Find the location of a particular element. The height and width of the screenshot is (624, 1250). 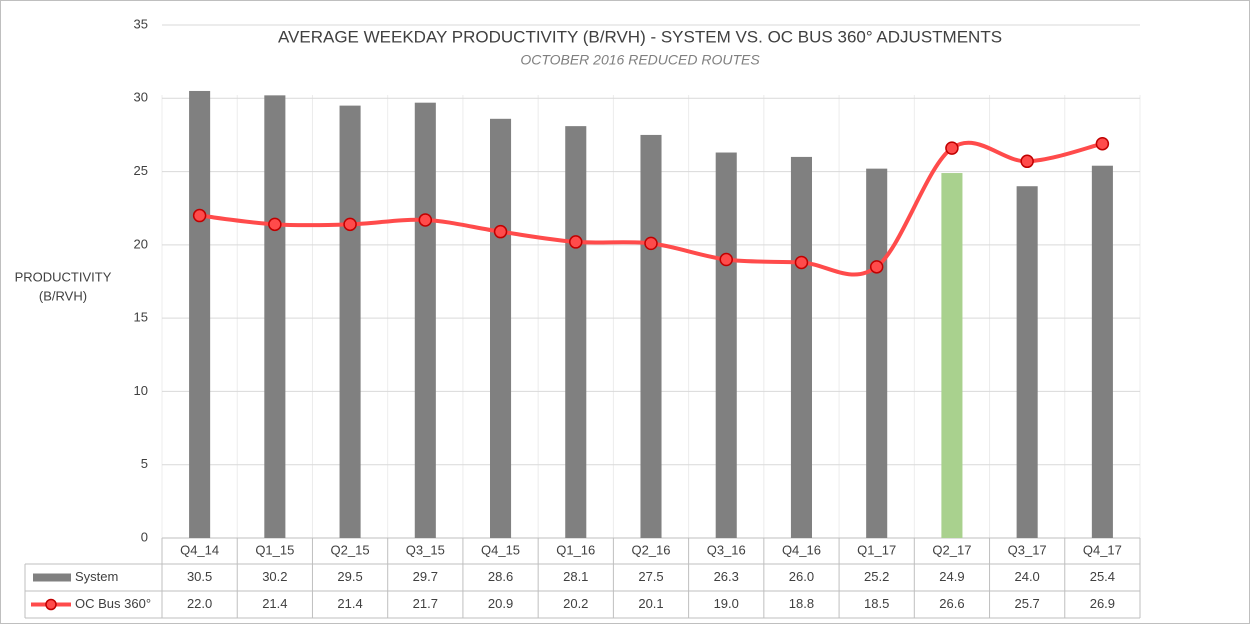

x-tick-label: Q2_15 is located at coordinates (350, 549).